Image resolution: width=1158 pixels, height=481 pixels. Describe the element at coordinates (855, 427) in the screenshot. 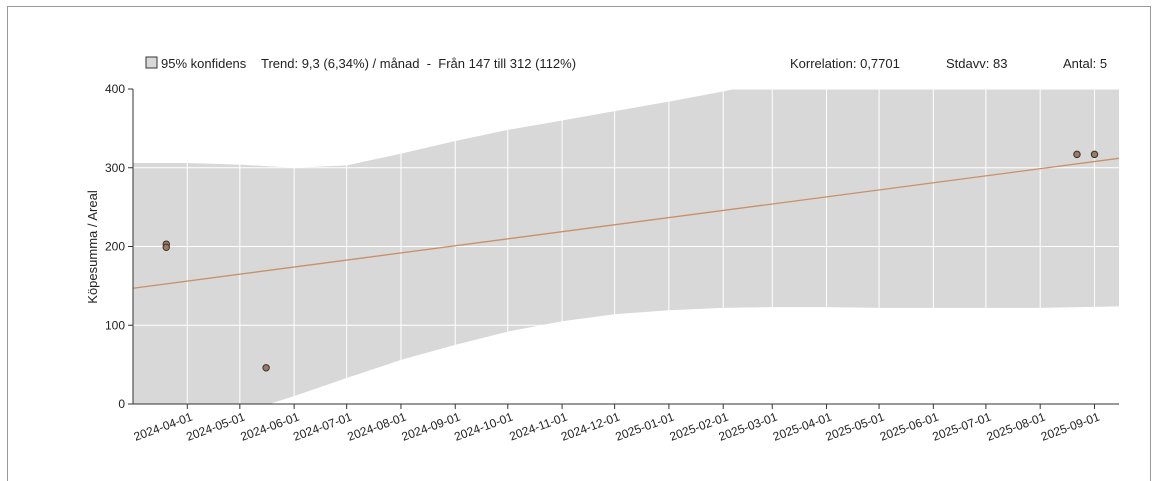

I see `x-tick-label: 2025-05-01` at that location.